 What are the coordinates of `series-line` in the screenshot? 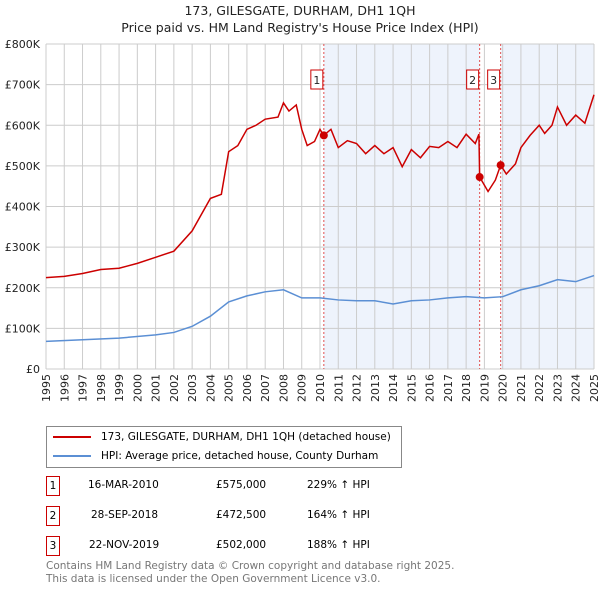 It's located at (320, 308).